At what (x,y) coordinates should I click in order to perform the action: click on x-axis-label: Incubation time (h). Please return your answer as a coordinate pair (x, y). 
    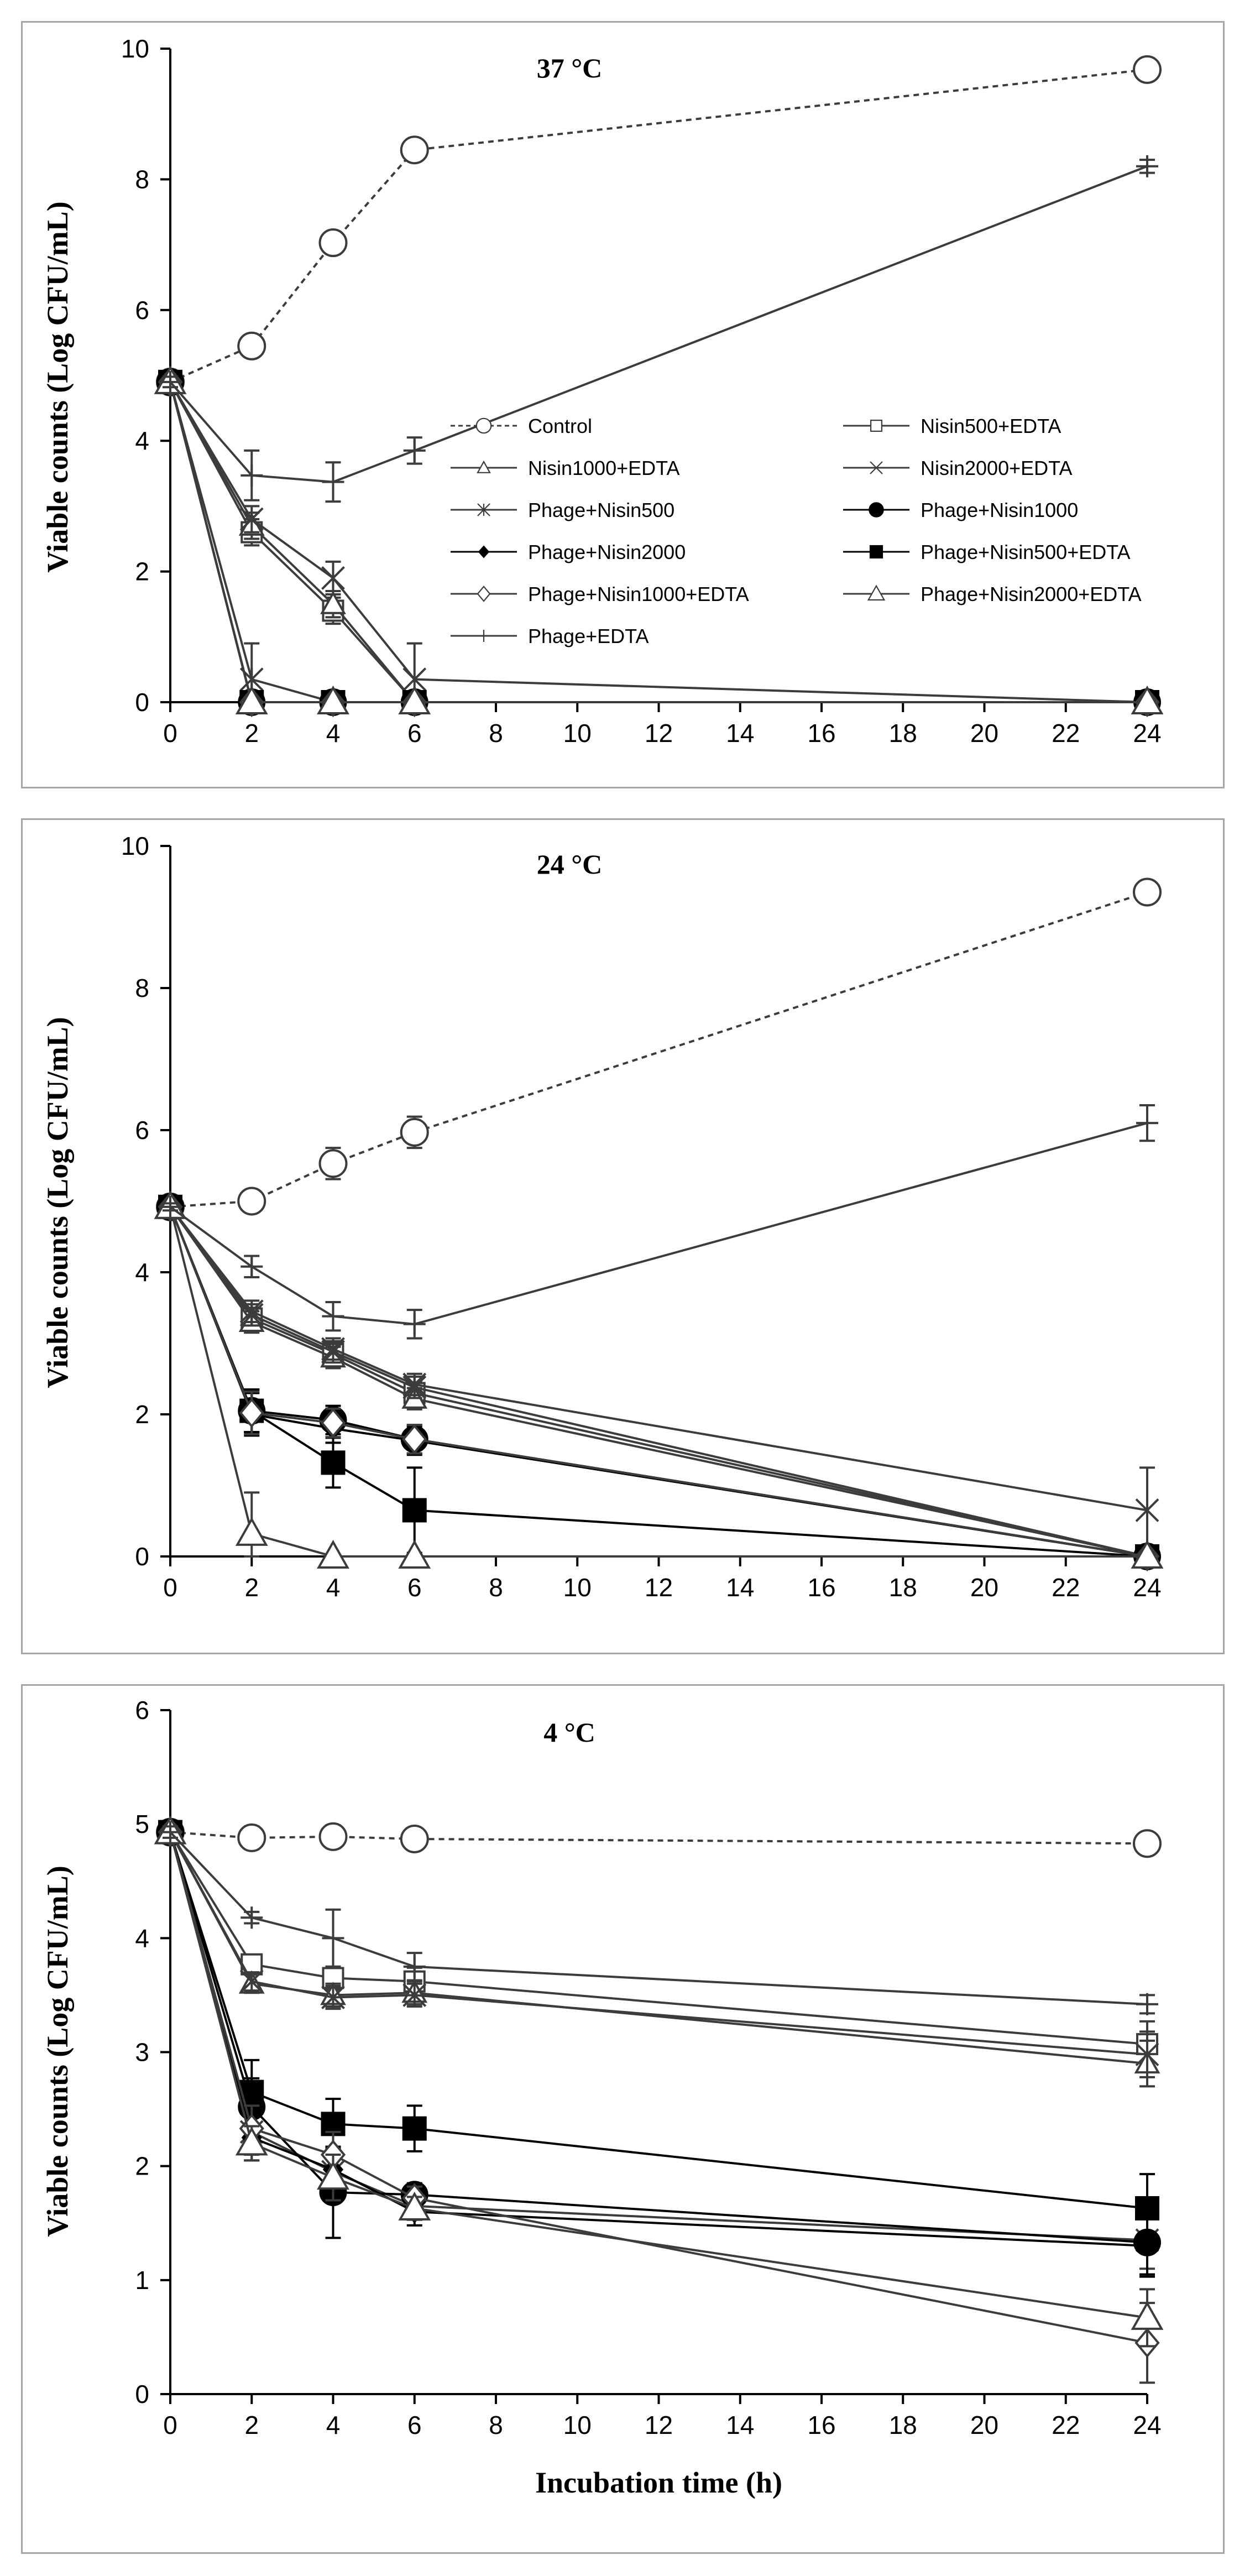
    Looking at the image, I should click on (658, 2482).